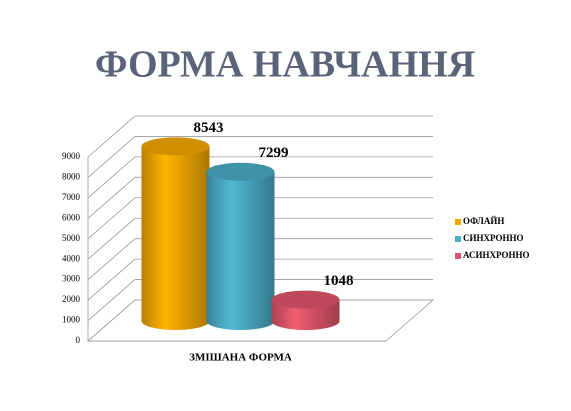 This screenshot has height=411, width=571. Describe the element at coordinates (71, 177) in the screenshot. I see `y-tick-label: 8000` at that location.